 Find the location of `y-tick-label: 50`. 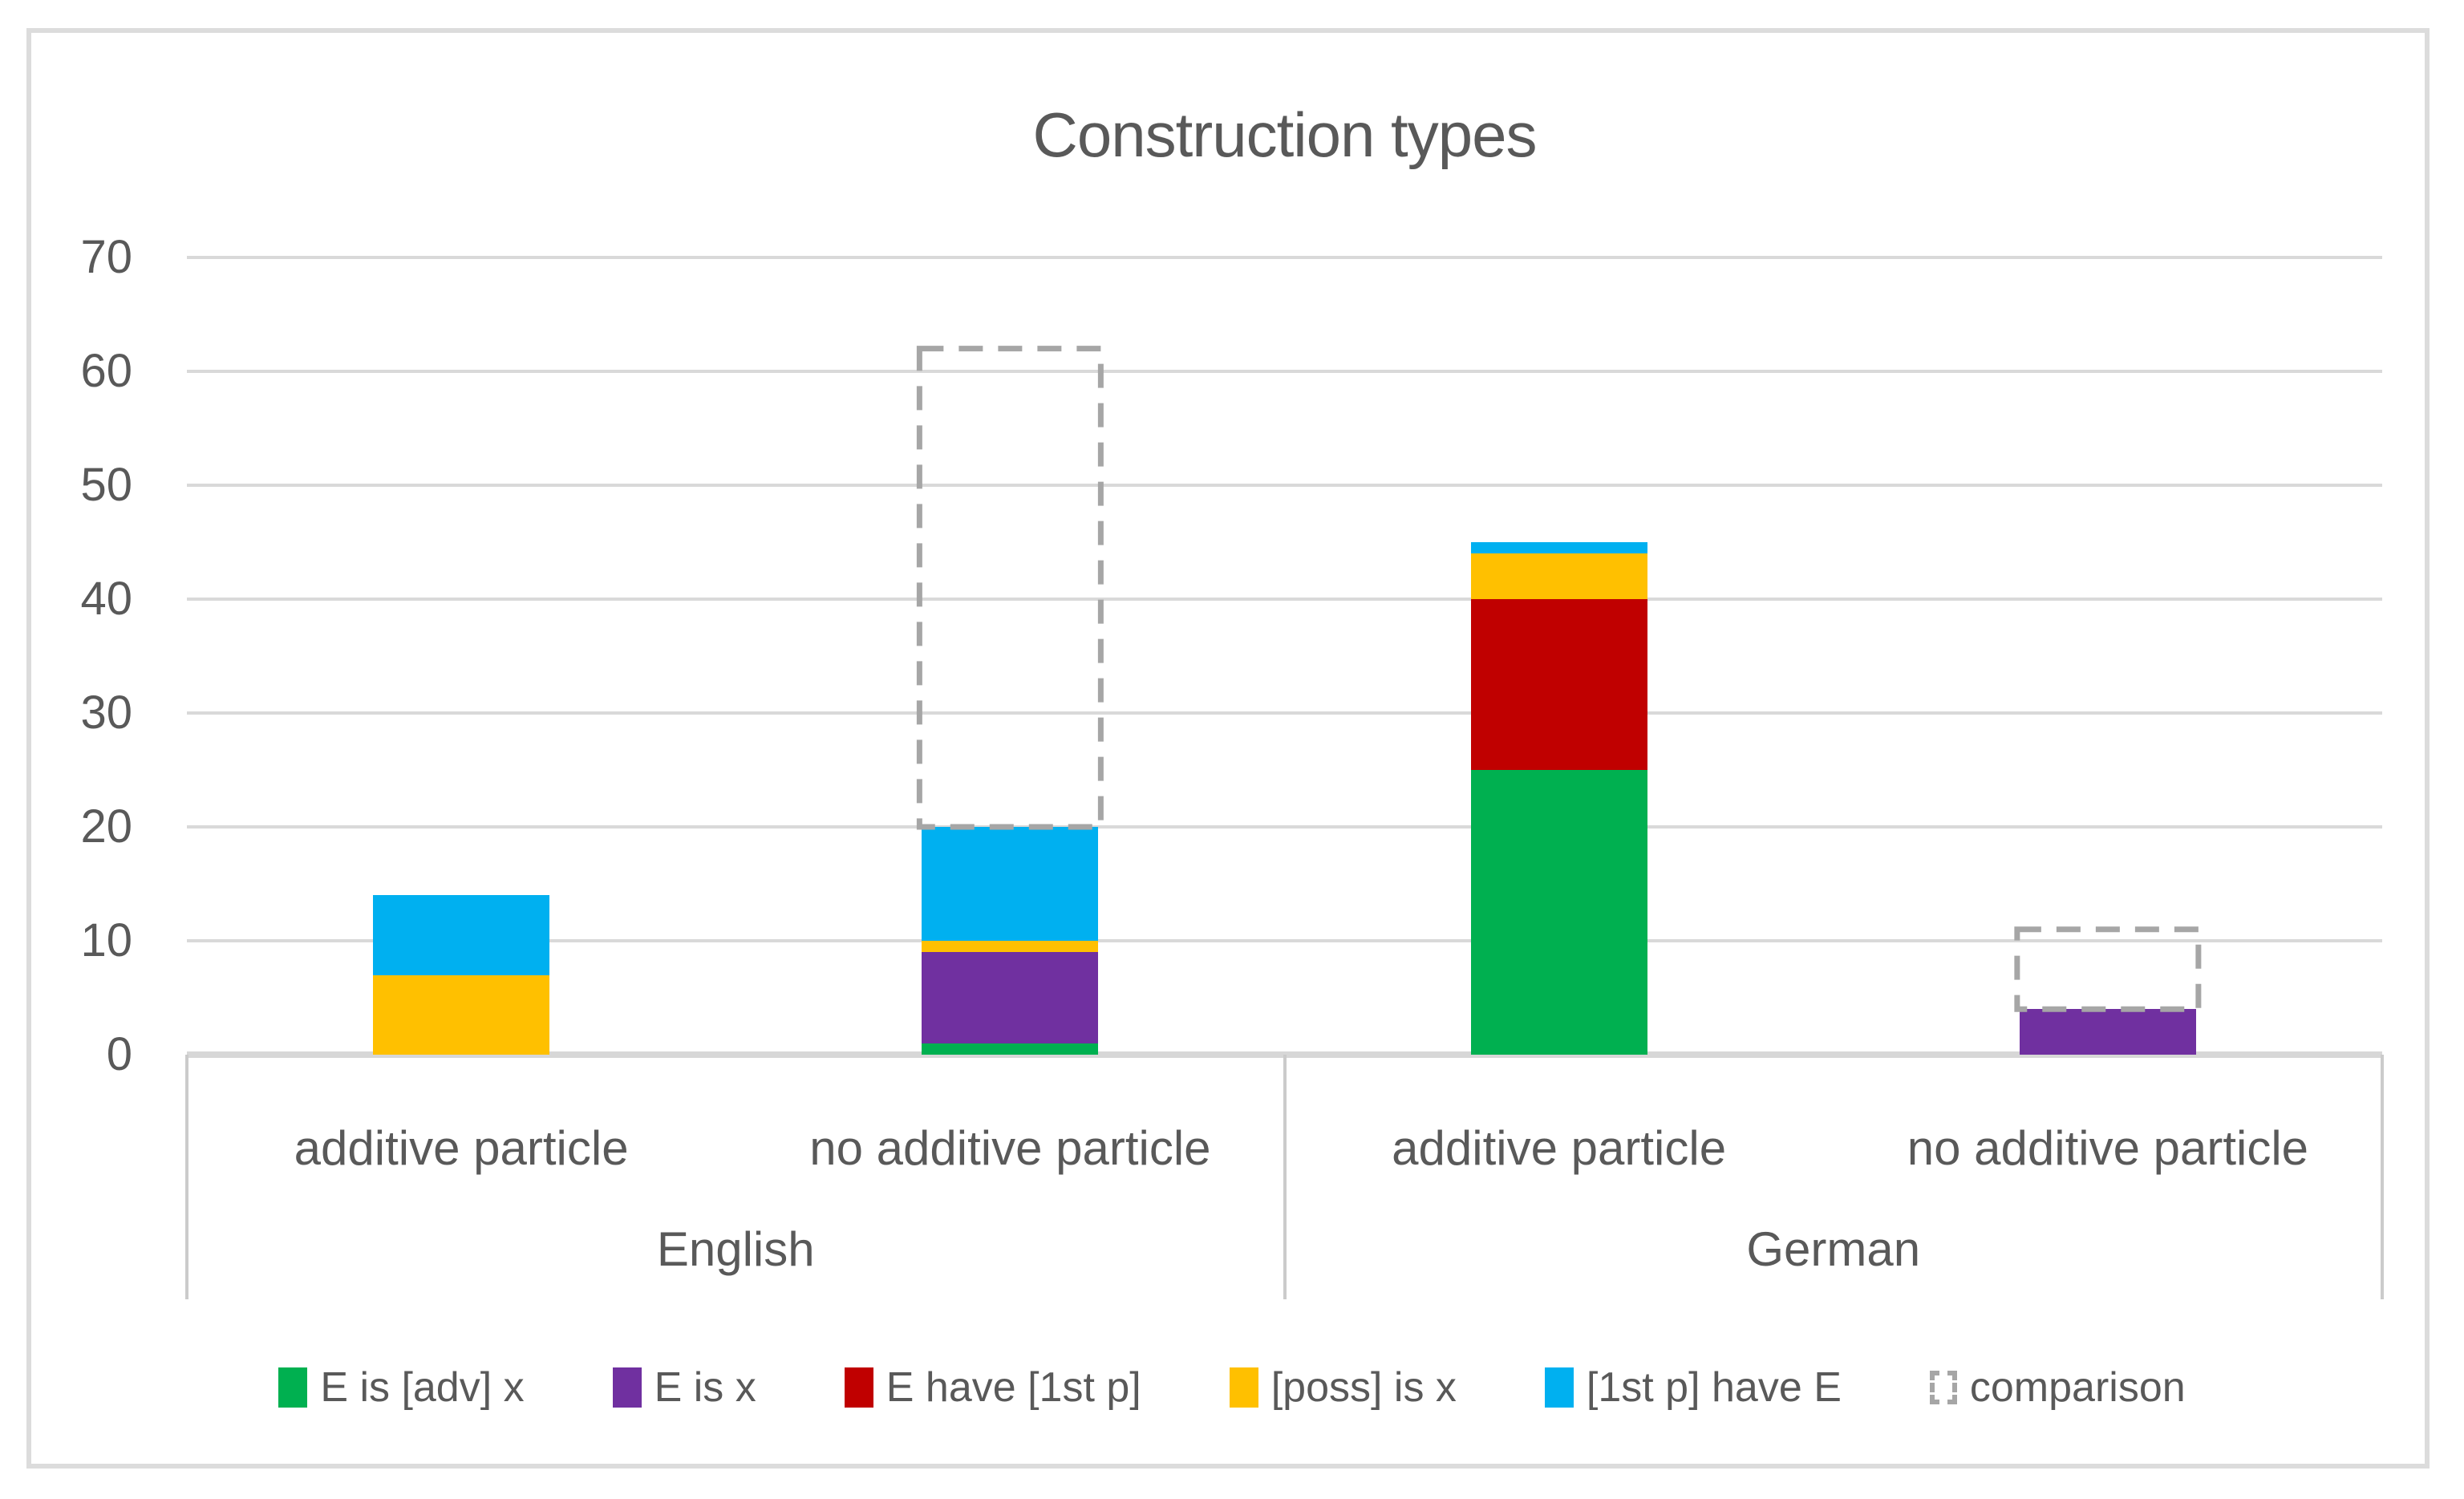

y-tick-label: 50 is located at coordinates (106, 485).